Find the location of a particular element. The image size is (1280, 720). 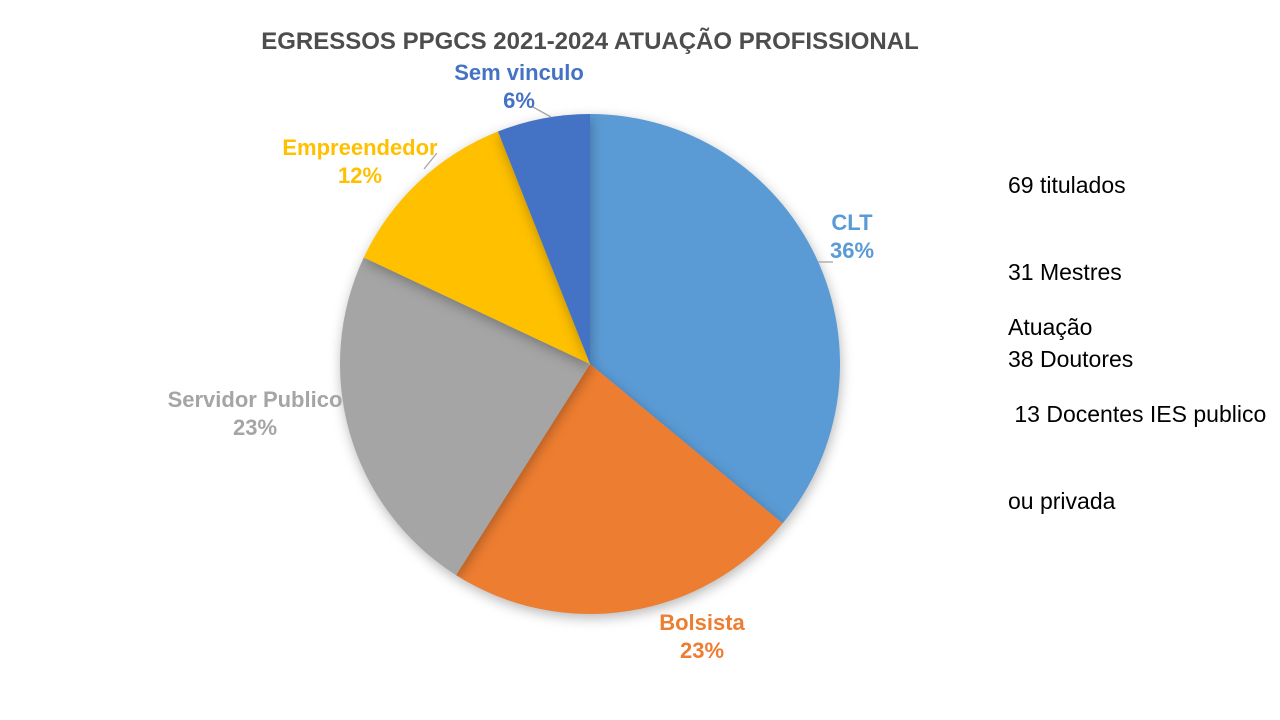

data-label-pct: 12% is located at coordinates (360, 175).